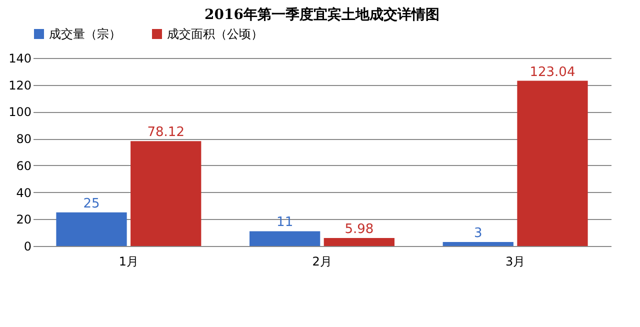  I want to click on y-tick-label: 20, so click(24, 219).